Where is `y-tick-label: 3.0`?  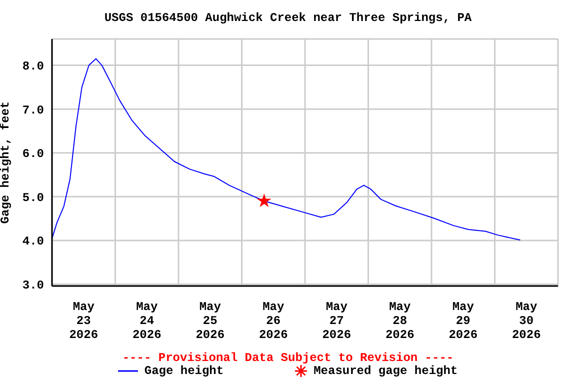 y-tick-label: 3.0 is located at coordinates (33, 285).